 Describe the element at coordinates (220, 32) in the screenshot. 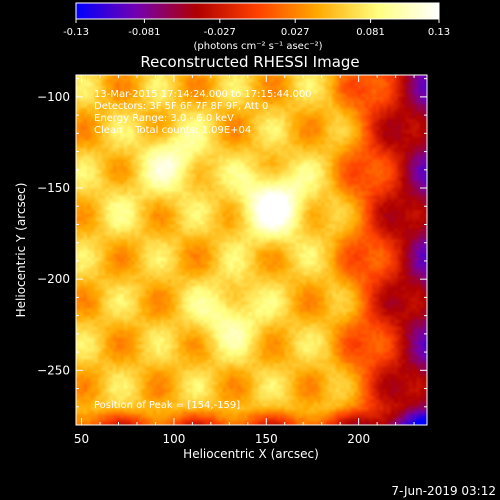

I see `colorbar-tick-label: -0.027` at that location.